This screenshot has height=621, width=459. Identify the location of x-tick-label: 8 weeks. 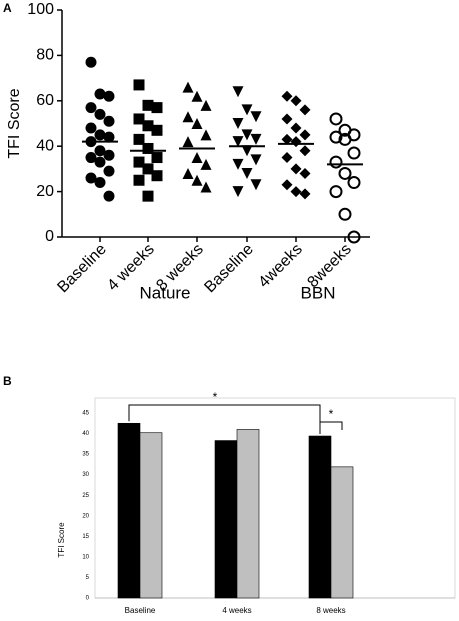
(330, 610).